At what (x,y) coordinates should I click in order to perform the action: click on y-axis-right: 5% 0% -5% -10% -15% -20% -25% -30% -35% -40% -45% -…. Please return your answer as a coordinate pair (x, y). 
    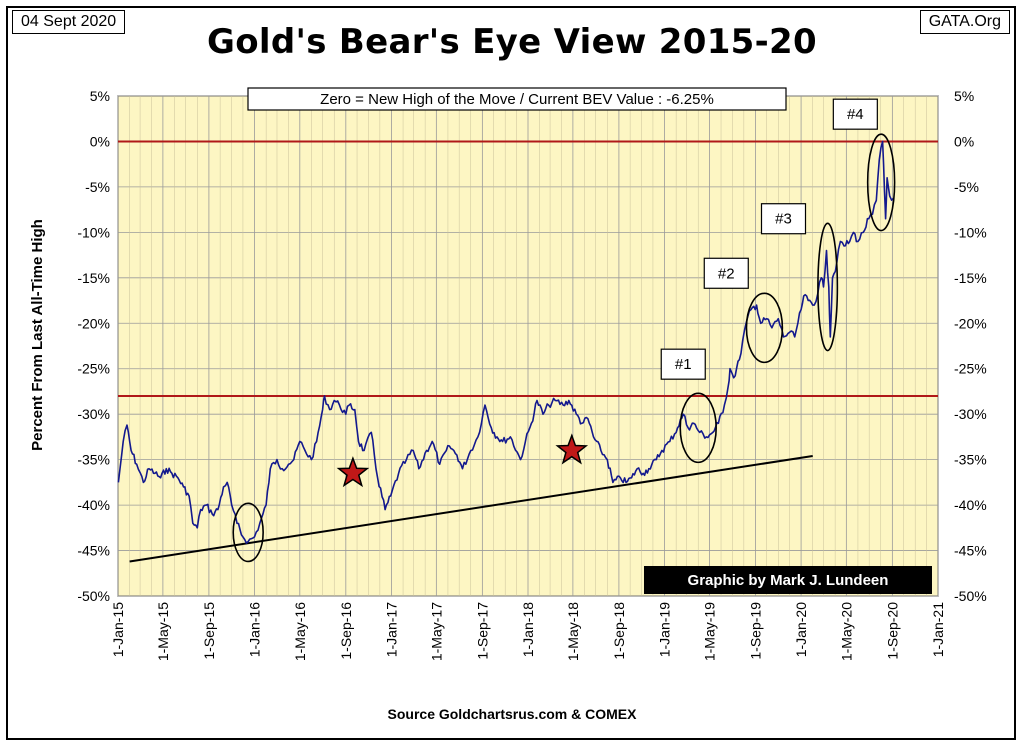
    Looking at the image, I should click on (970, 346).